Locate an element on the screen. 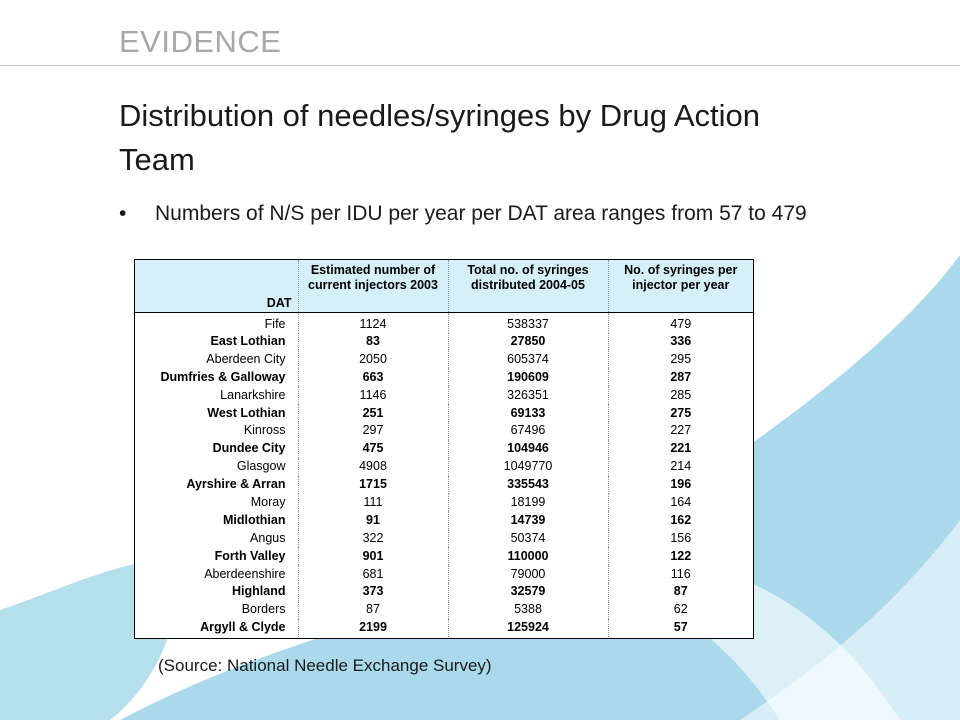 The width and height of the screenshot is (960, 720). table-row: Argyll & Clyde 2199 125924 57 is located at coordinates (444, 627).